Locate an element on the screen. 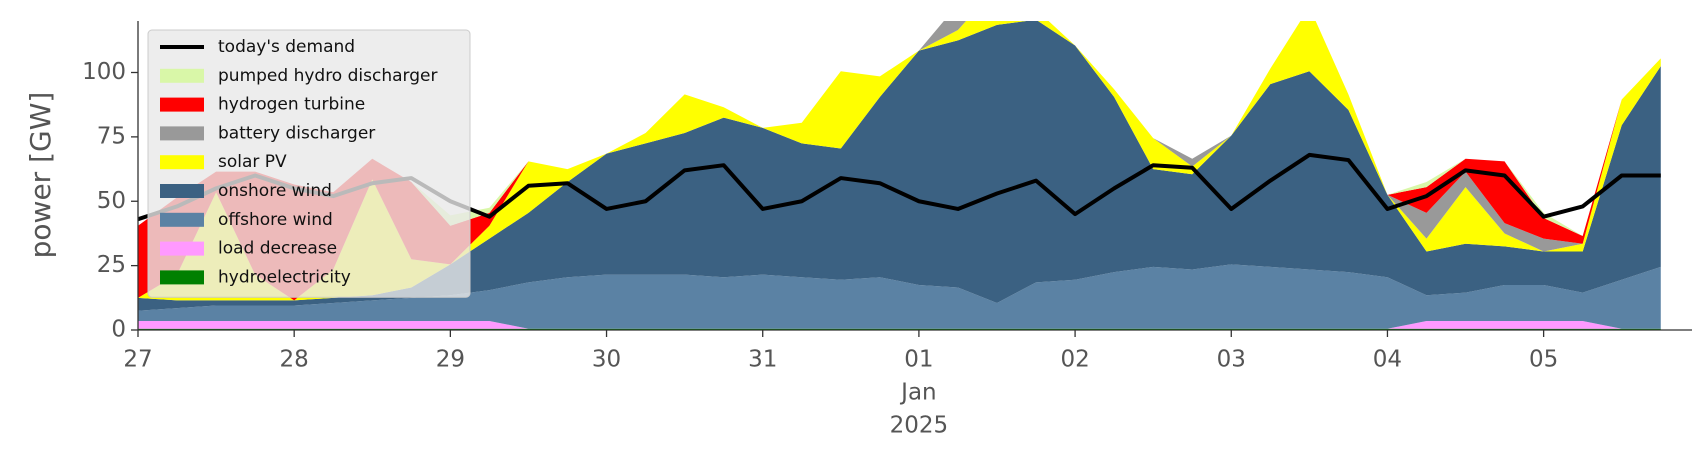 The image size is (1706, 460). legend-label: solar PV is located at coordinates (252, 162).